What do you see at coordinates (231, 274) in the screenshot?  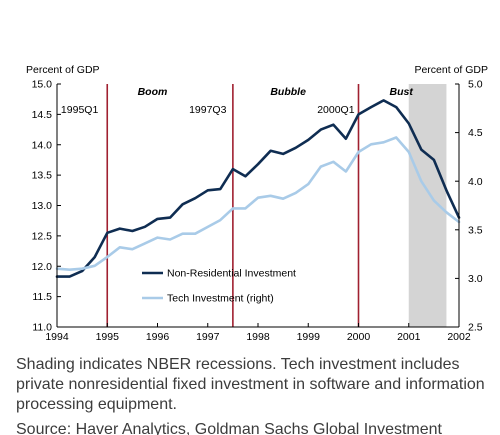 I see `legend-label-1: Non-Residential Investment` at bounding box center [231, 274].